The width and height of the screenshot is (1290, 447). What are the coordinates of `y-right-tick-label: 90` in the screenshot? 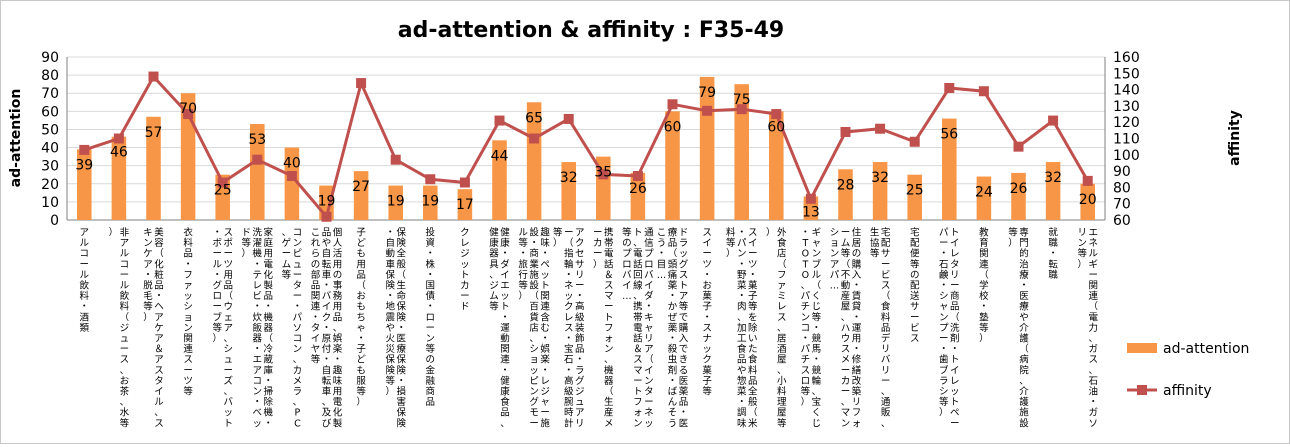 It's located at (1122, 172).